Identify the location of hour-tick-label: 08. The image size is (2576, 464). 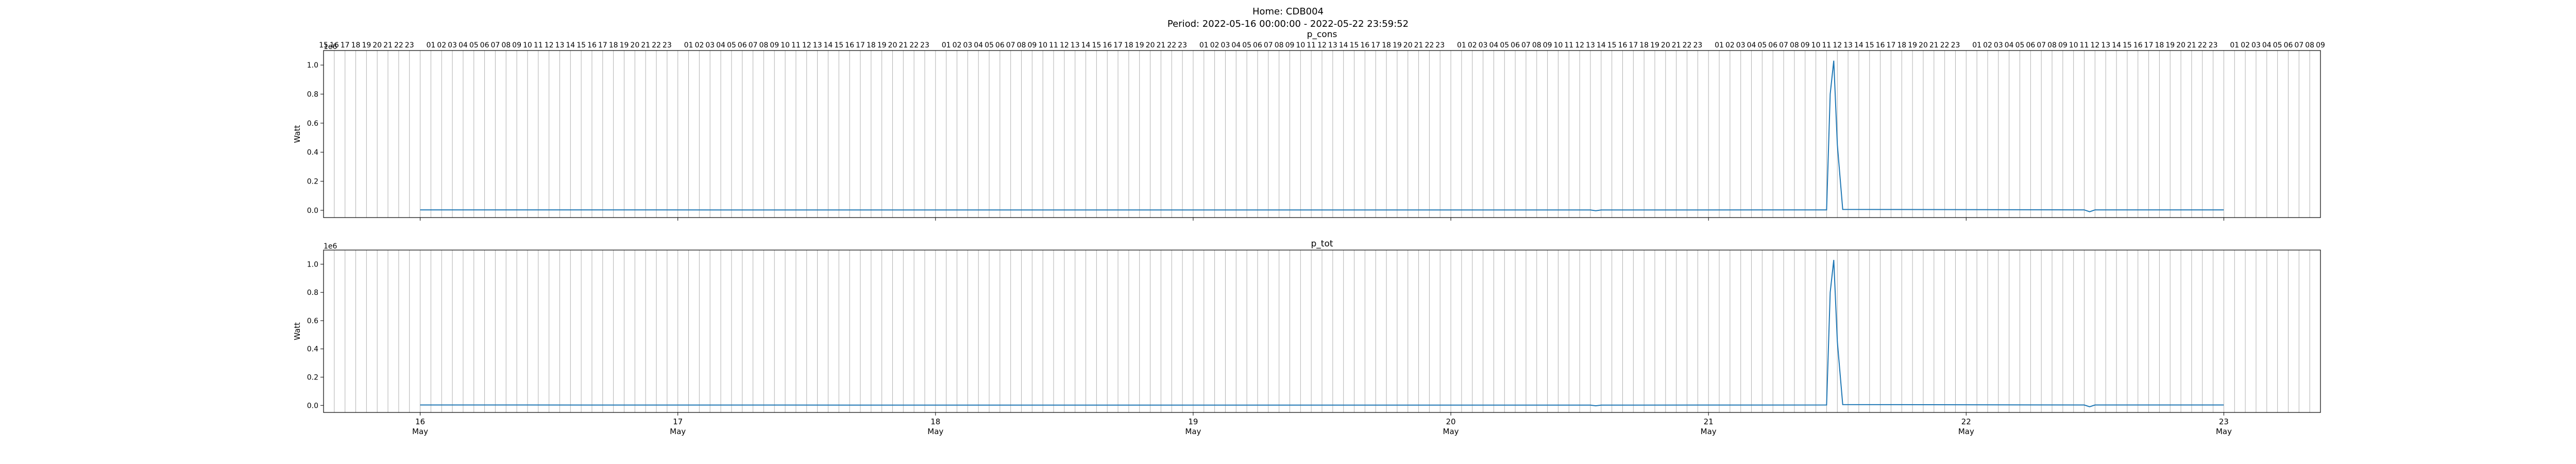
(1280, 45).